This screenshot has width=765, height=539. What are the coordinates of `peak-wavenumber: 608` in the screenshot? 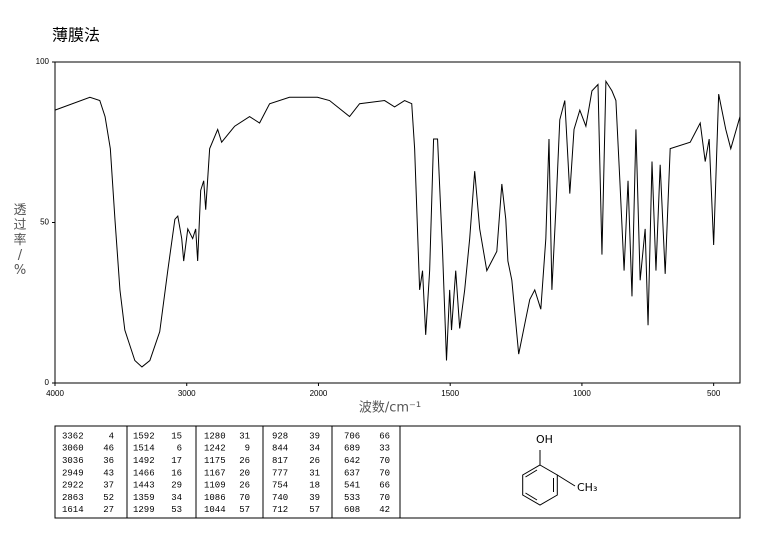 It's located at (352, 510).